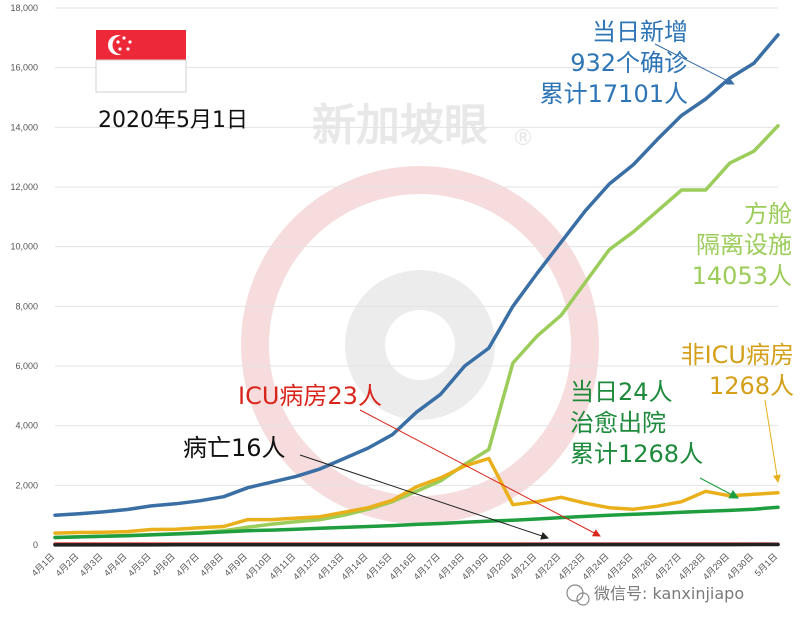 This screenshot has width=800, height=630. Describe the element at coordinates (24, 68) in the screenshot. I see `y-tick-label: 16,000` at that location.